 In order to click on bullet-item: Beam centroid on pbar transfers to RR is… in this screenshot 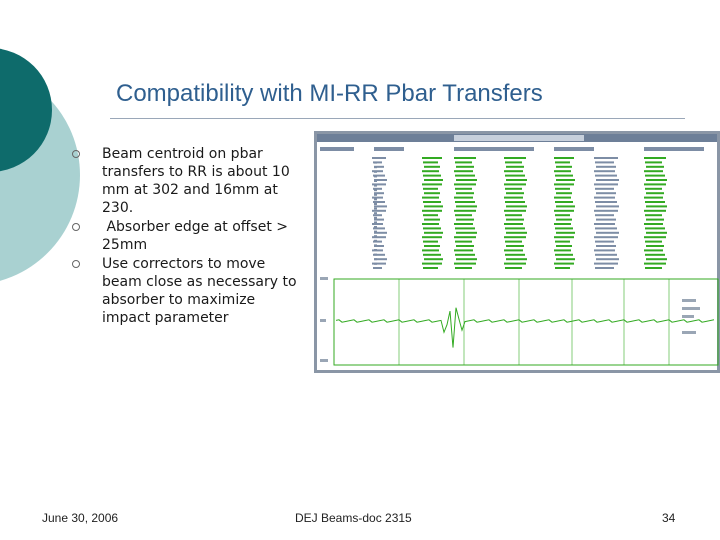, I will do `click(187, 181)`.